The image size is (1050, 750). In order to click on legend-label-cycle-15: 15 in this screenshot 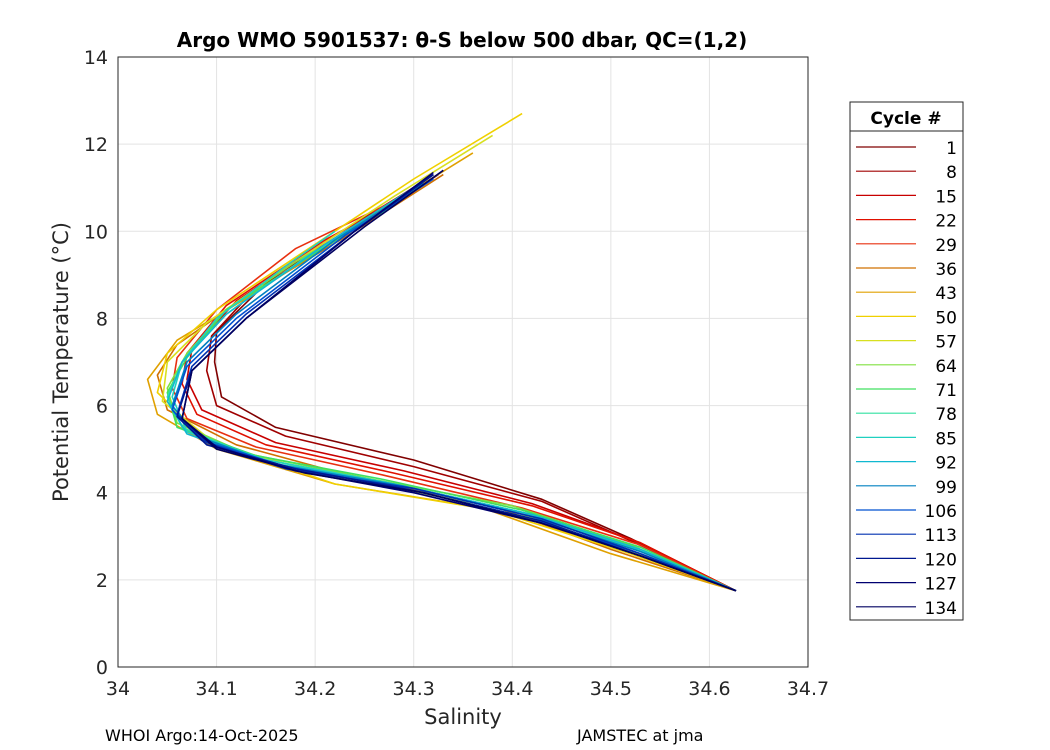, I will do `click(946, 197)`.